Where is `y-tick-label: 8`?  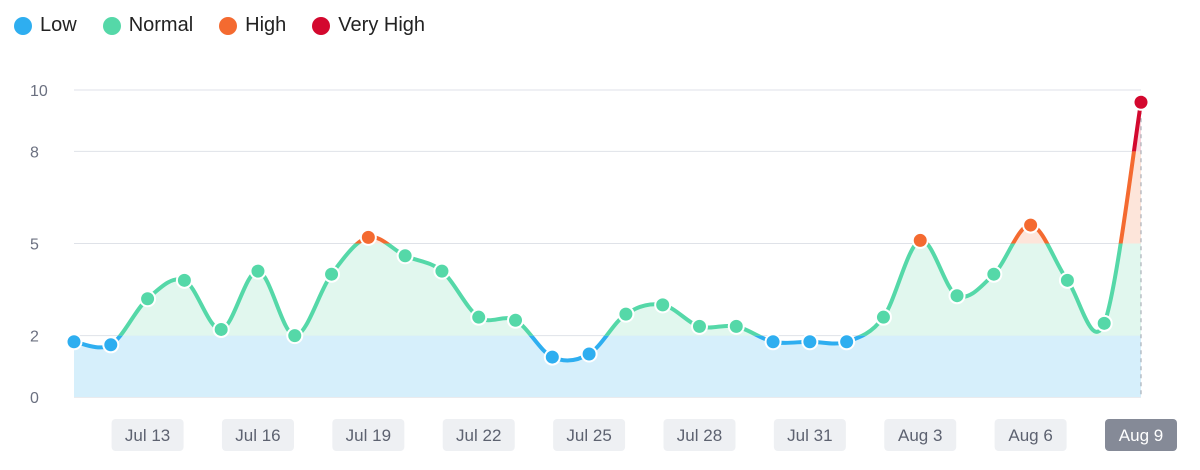
y-tick-label: 8 is located at coordinates (34, 152).